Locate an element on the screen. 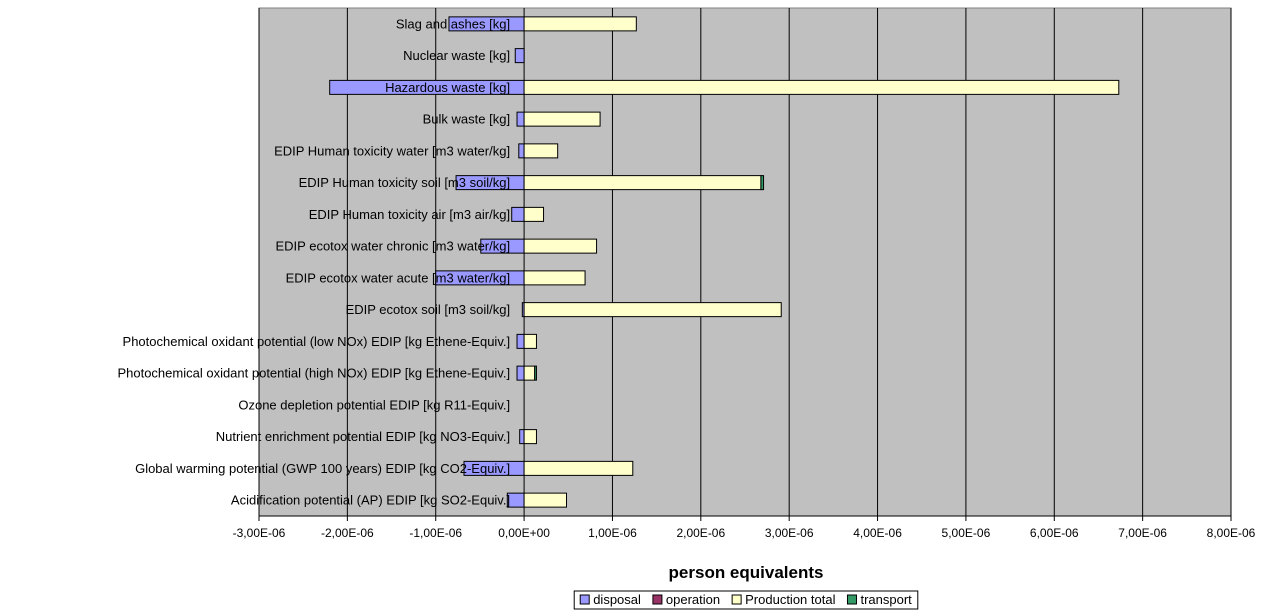 The image size is (1271, 615). x-tick-label: 2,00E-06 is located at coordinates (700, 533).